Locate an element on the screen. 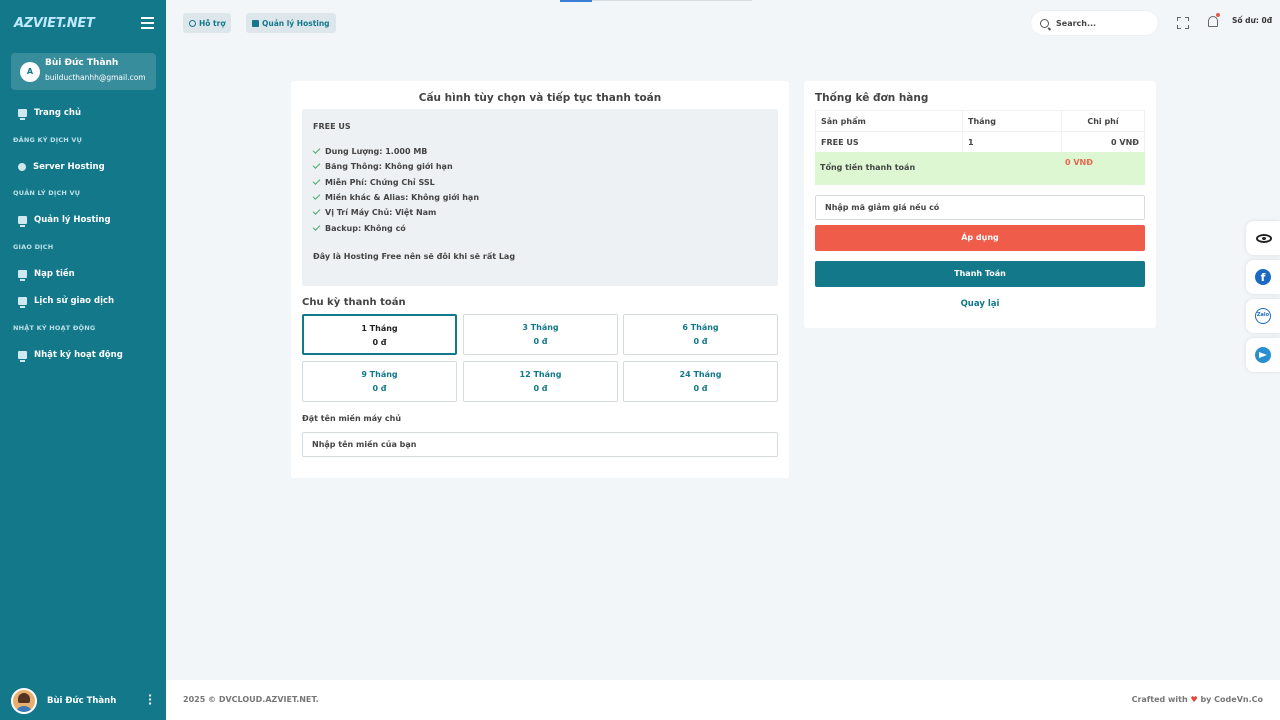  coupon-input is located at coordinates (980, 207).